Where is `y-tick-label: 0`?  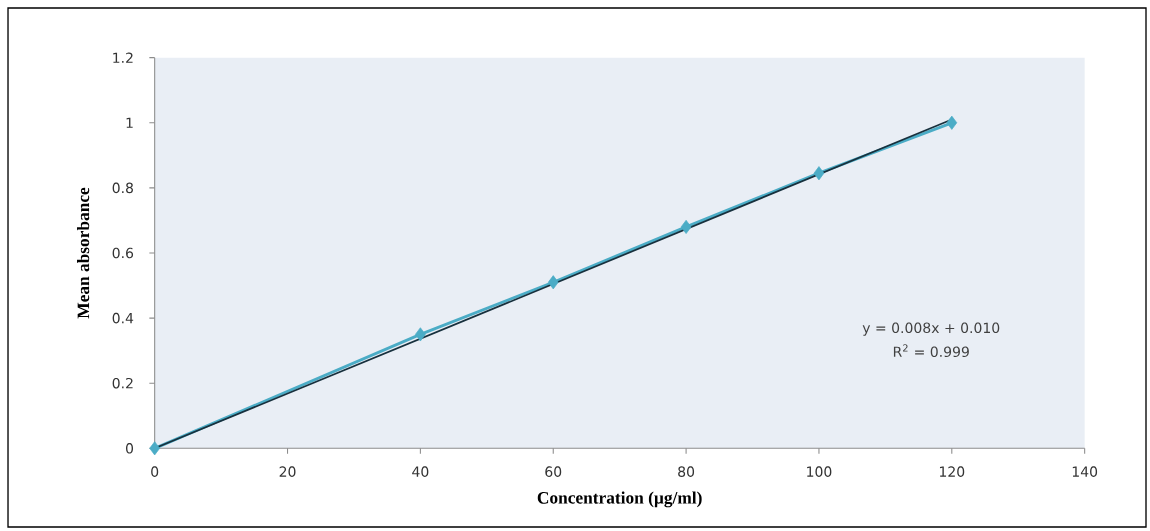 y-tick-label: 0 is located at coordinates (129, 448).